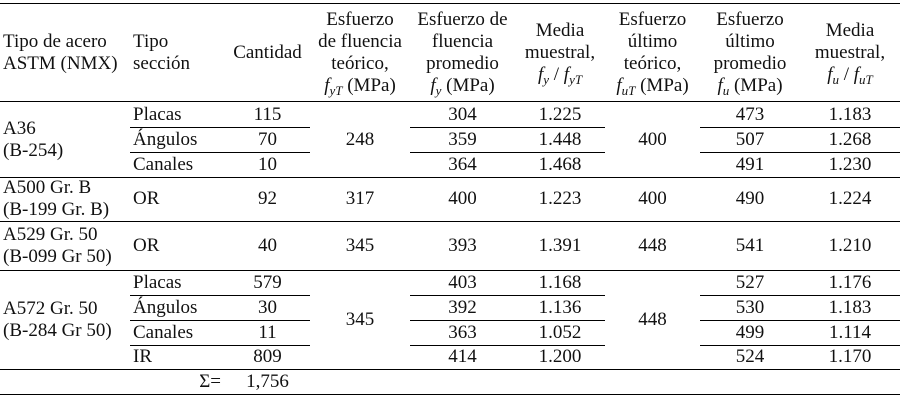 The height and width of the screenshot is (403, 900). I want to click on header-text: de fluencia, so click(360, 41).